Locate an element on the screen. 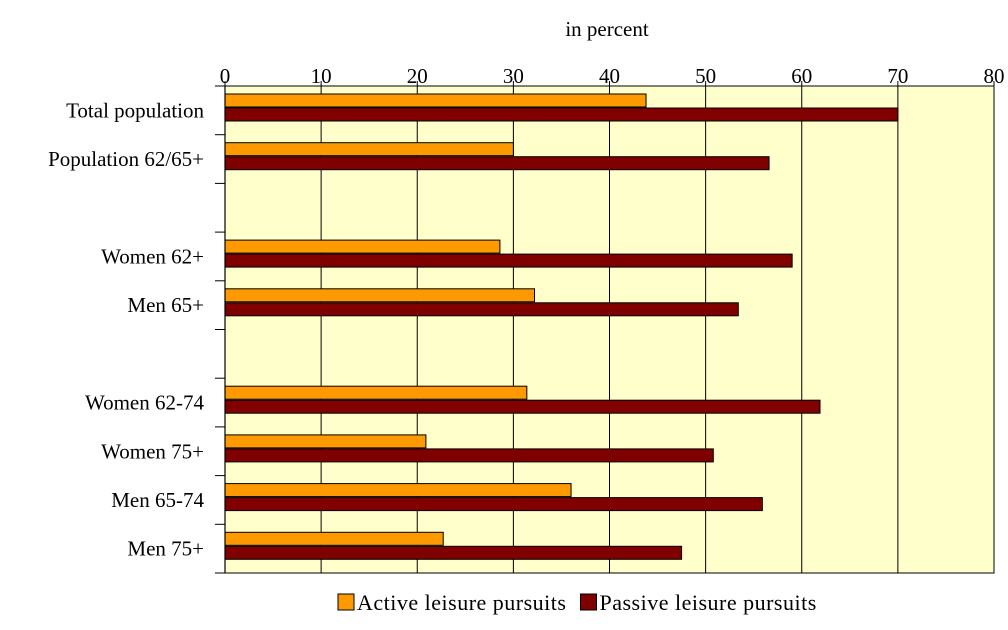 This screenshot has width=1008, height=630. category-label: Women 75+ is located at coordinates (152, 451).